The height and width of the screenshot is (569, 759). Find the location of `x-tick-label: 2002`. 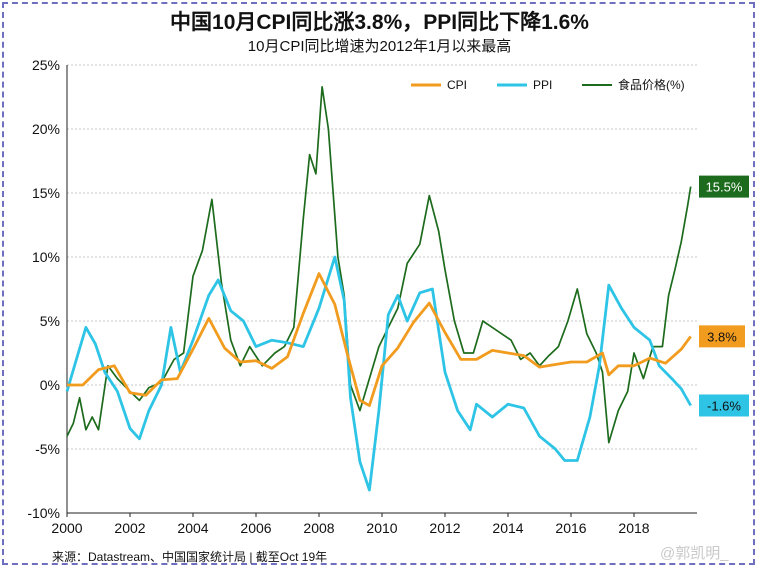

x-tick-label: 2002 is located at coordinates (129, 528).